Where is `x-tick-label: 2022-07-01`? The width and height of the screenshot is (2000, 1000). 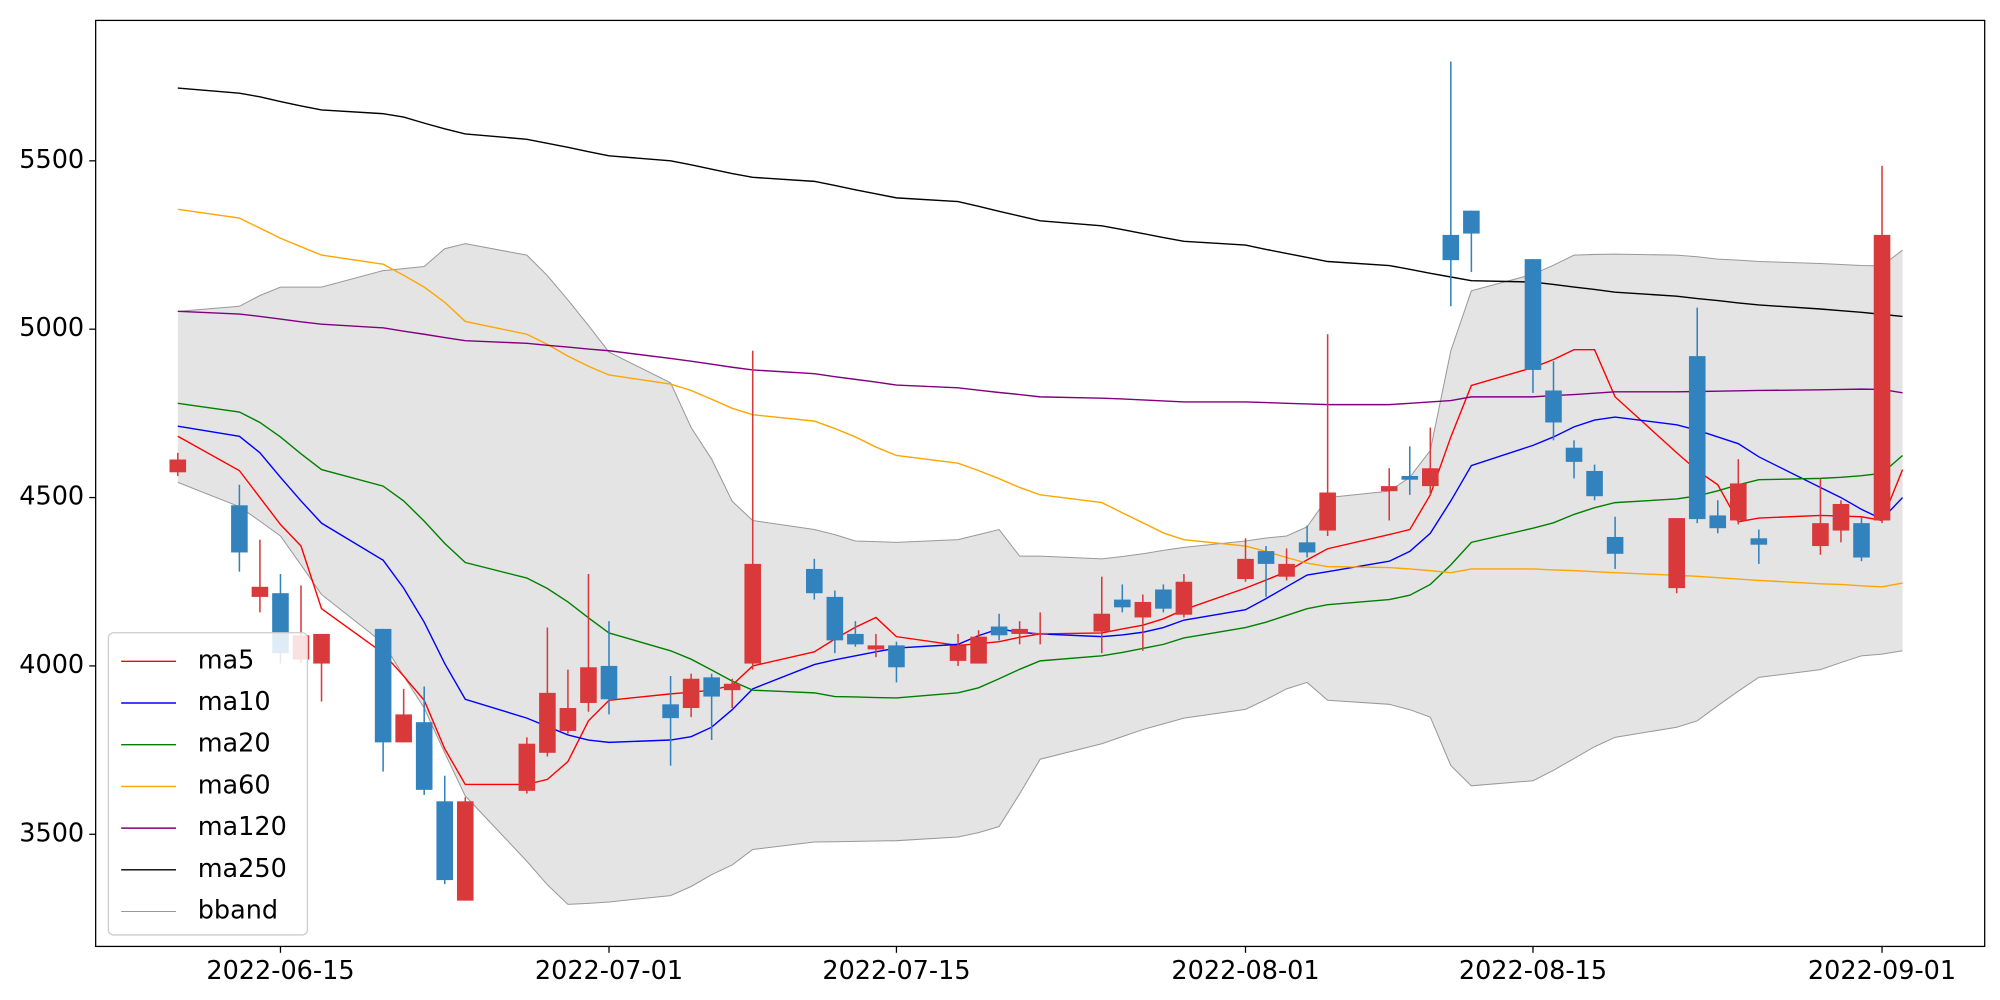 x-tick-label: 2022-07-01 is located at coordinates (609, 971).